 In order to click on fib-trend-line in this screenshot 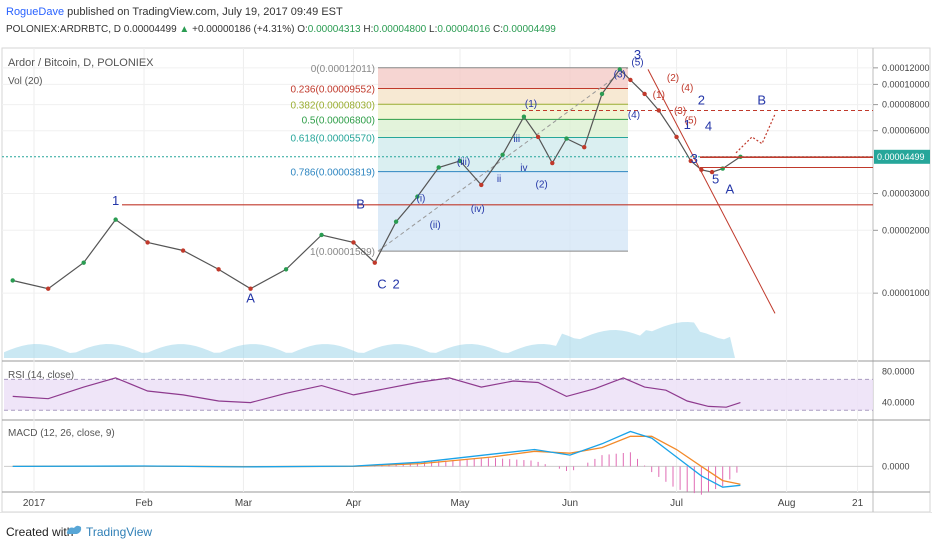, I will do `click(503, 159)`.